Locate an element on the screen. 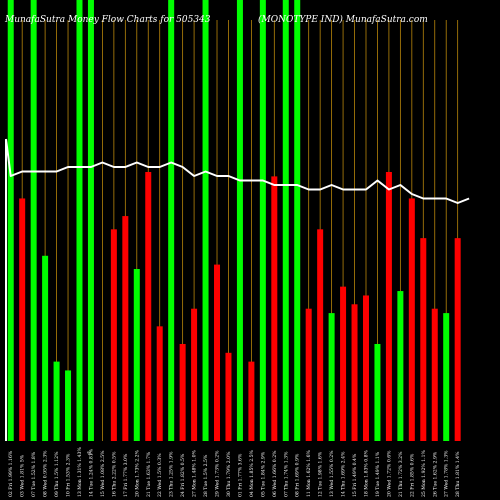 The height and width of the screenshot is (500, 500). x-tick-label: 07 Tue 1.52% 1.8% is located at coordinates (34, 474).